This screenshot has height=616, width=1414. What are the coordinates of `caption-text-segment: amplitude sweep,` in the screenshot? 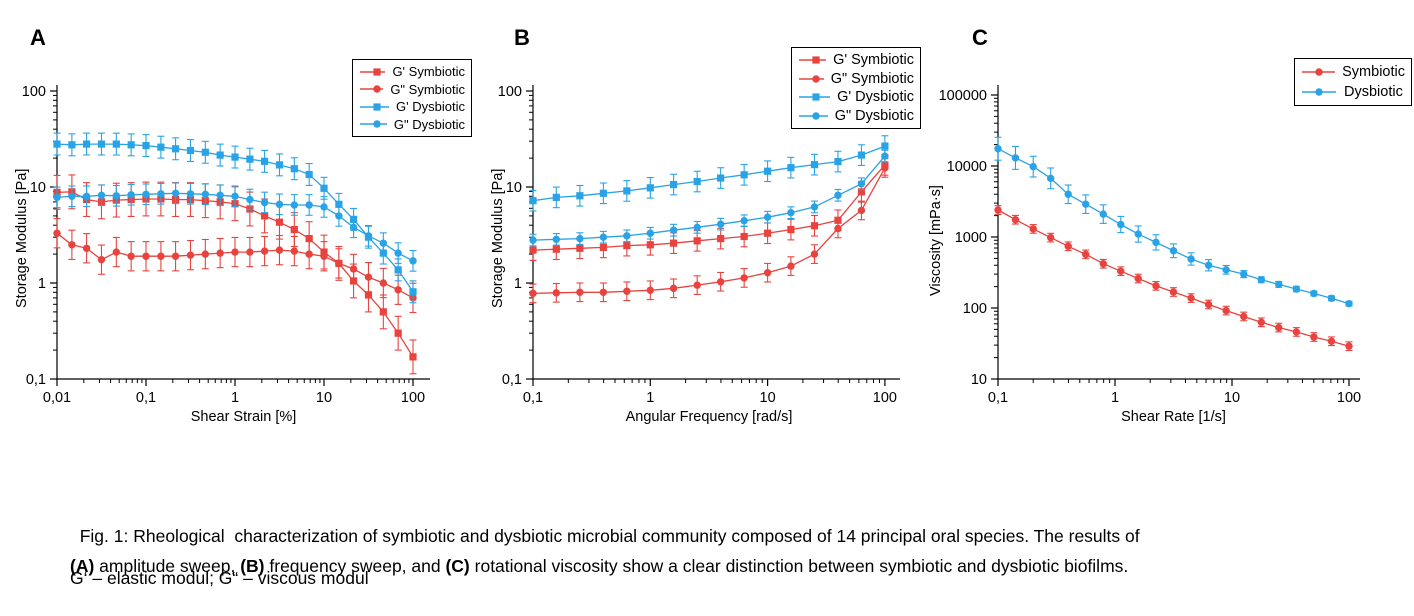 It's located at (167, 566).